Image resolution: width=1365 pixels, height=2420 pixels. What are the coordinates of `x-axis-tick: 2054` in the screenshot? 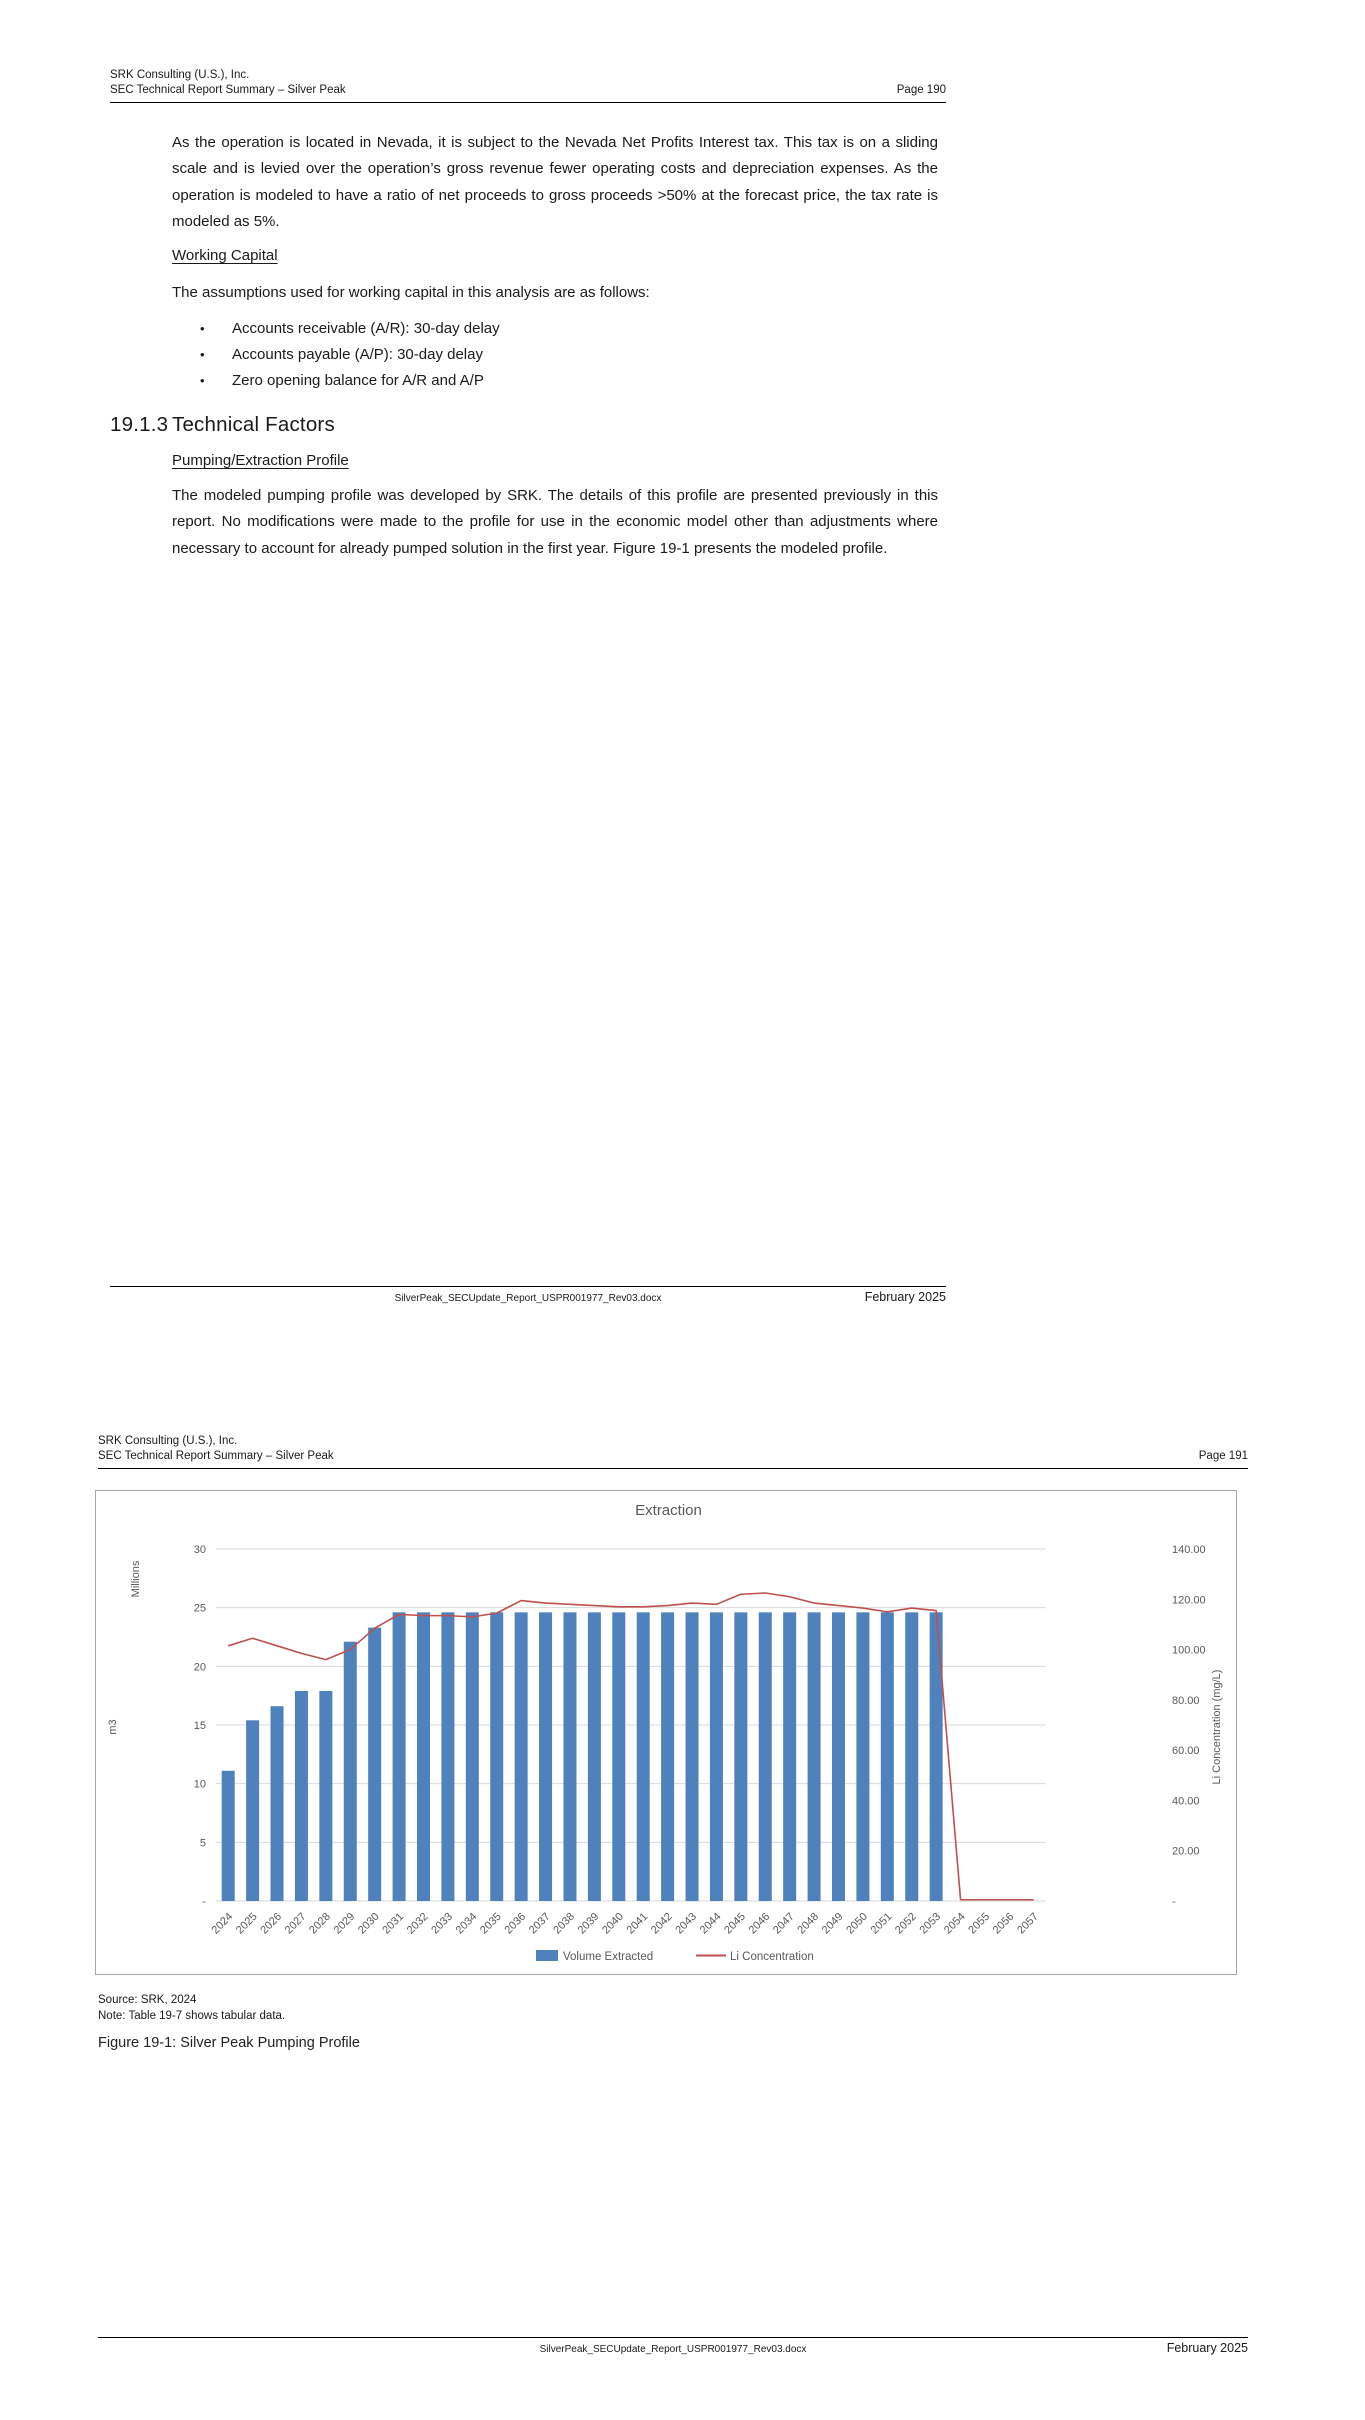 It's located at (955, 1924).